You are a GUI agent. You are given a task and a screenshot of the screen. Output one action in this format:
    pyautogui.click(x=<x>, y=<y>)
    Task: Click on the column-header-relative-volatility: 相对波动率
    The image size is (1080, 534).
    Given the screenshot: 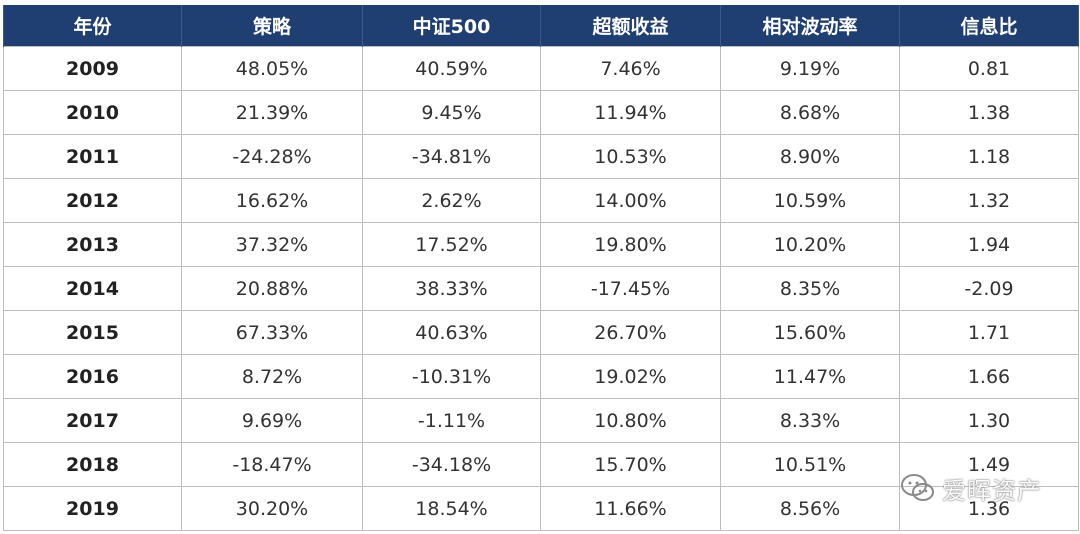 What is the action you would take?
    pyautogui.click(x=810, y=26)
    